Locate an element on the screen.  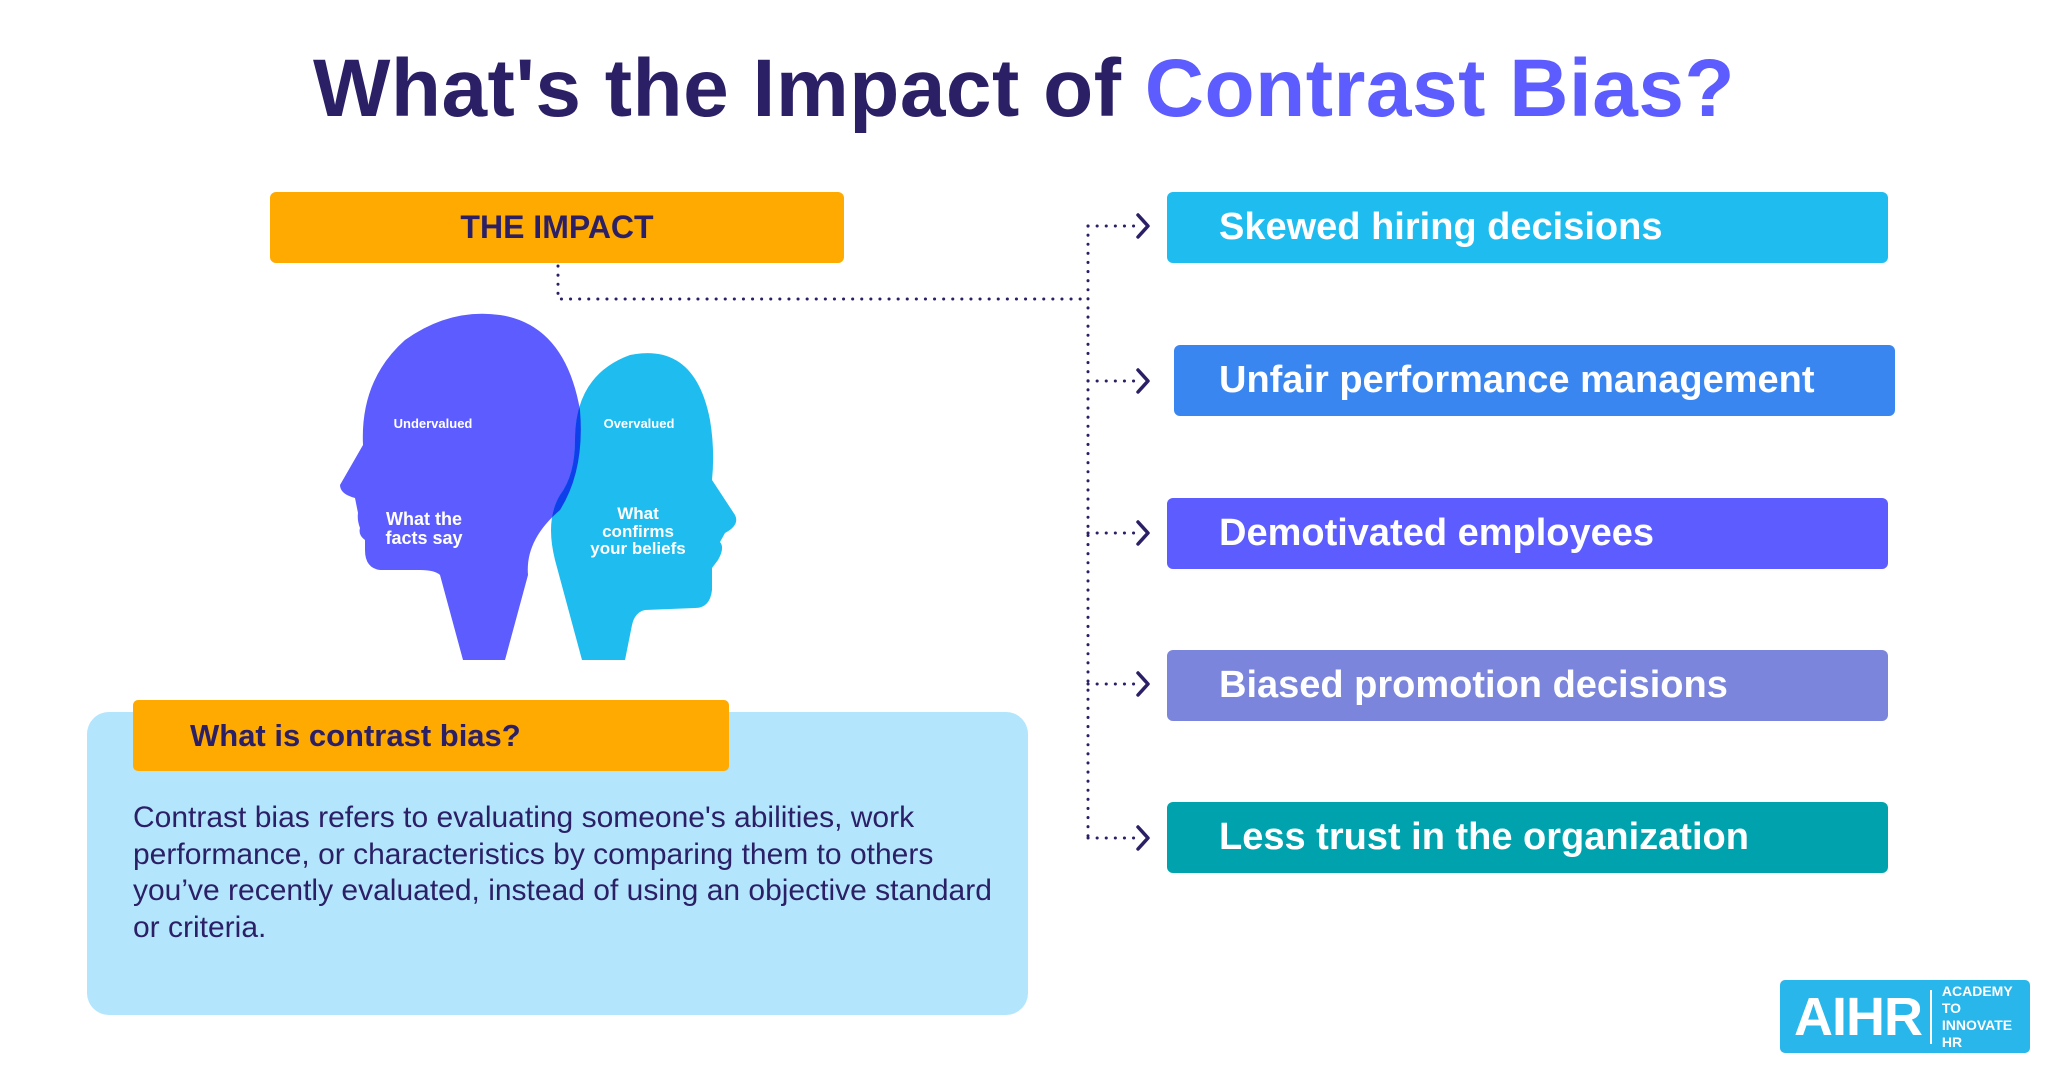
aihr-logo: AIHR ACADEMY TO INNOVATE HR is located at coordinates (1905, 1016).